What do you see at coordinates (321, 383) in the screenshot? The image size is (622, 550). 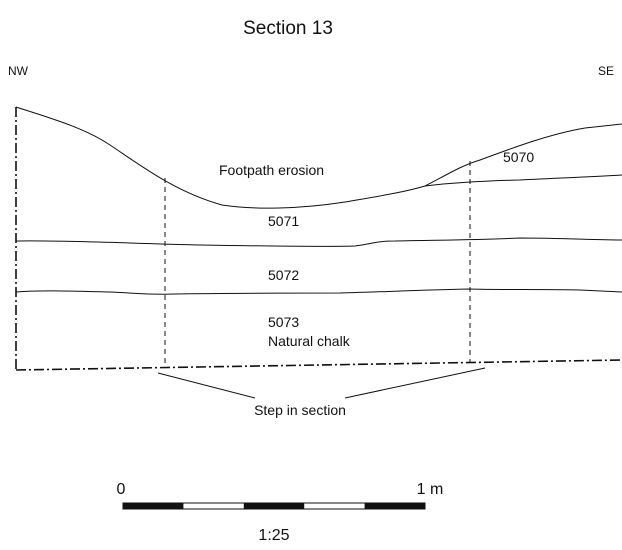 I see `annotation-leaders` at bounding box center [321, 383].